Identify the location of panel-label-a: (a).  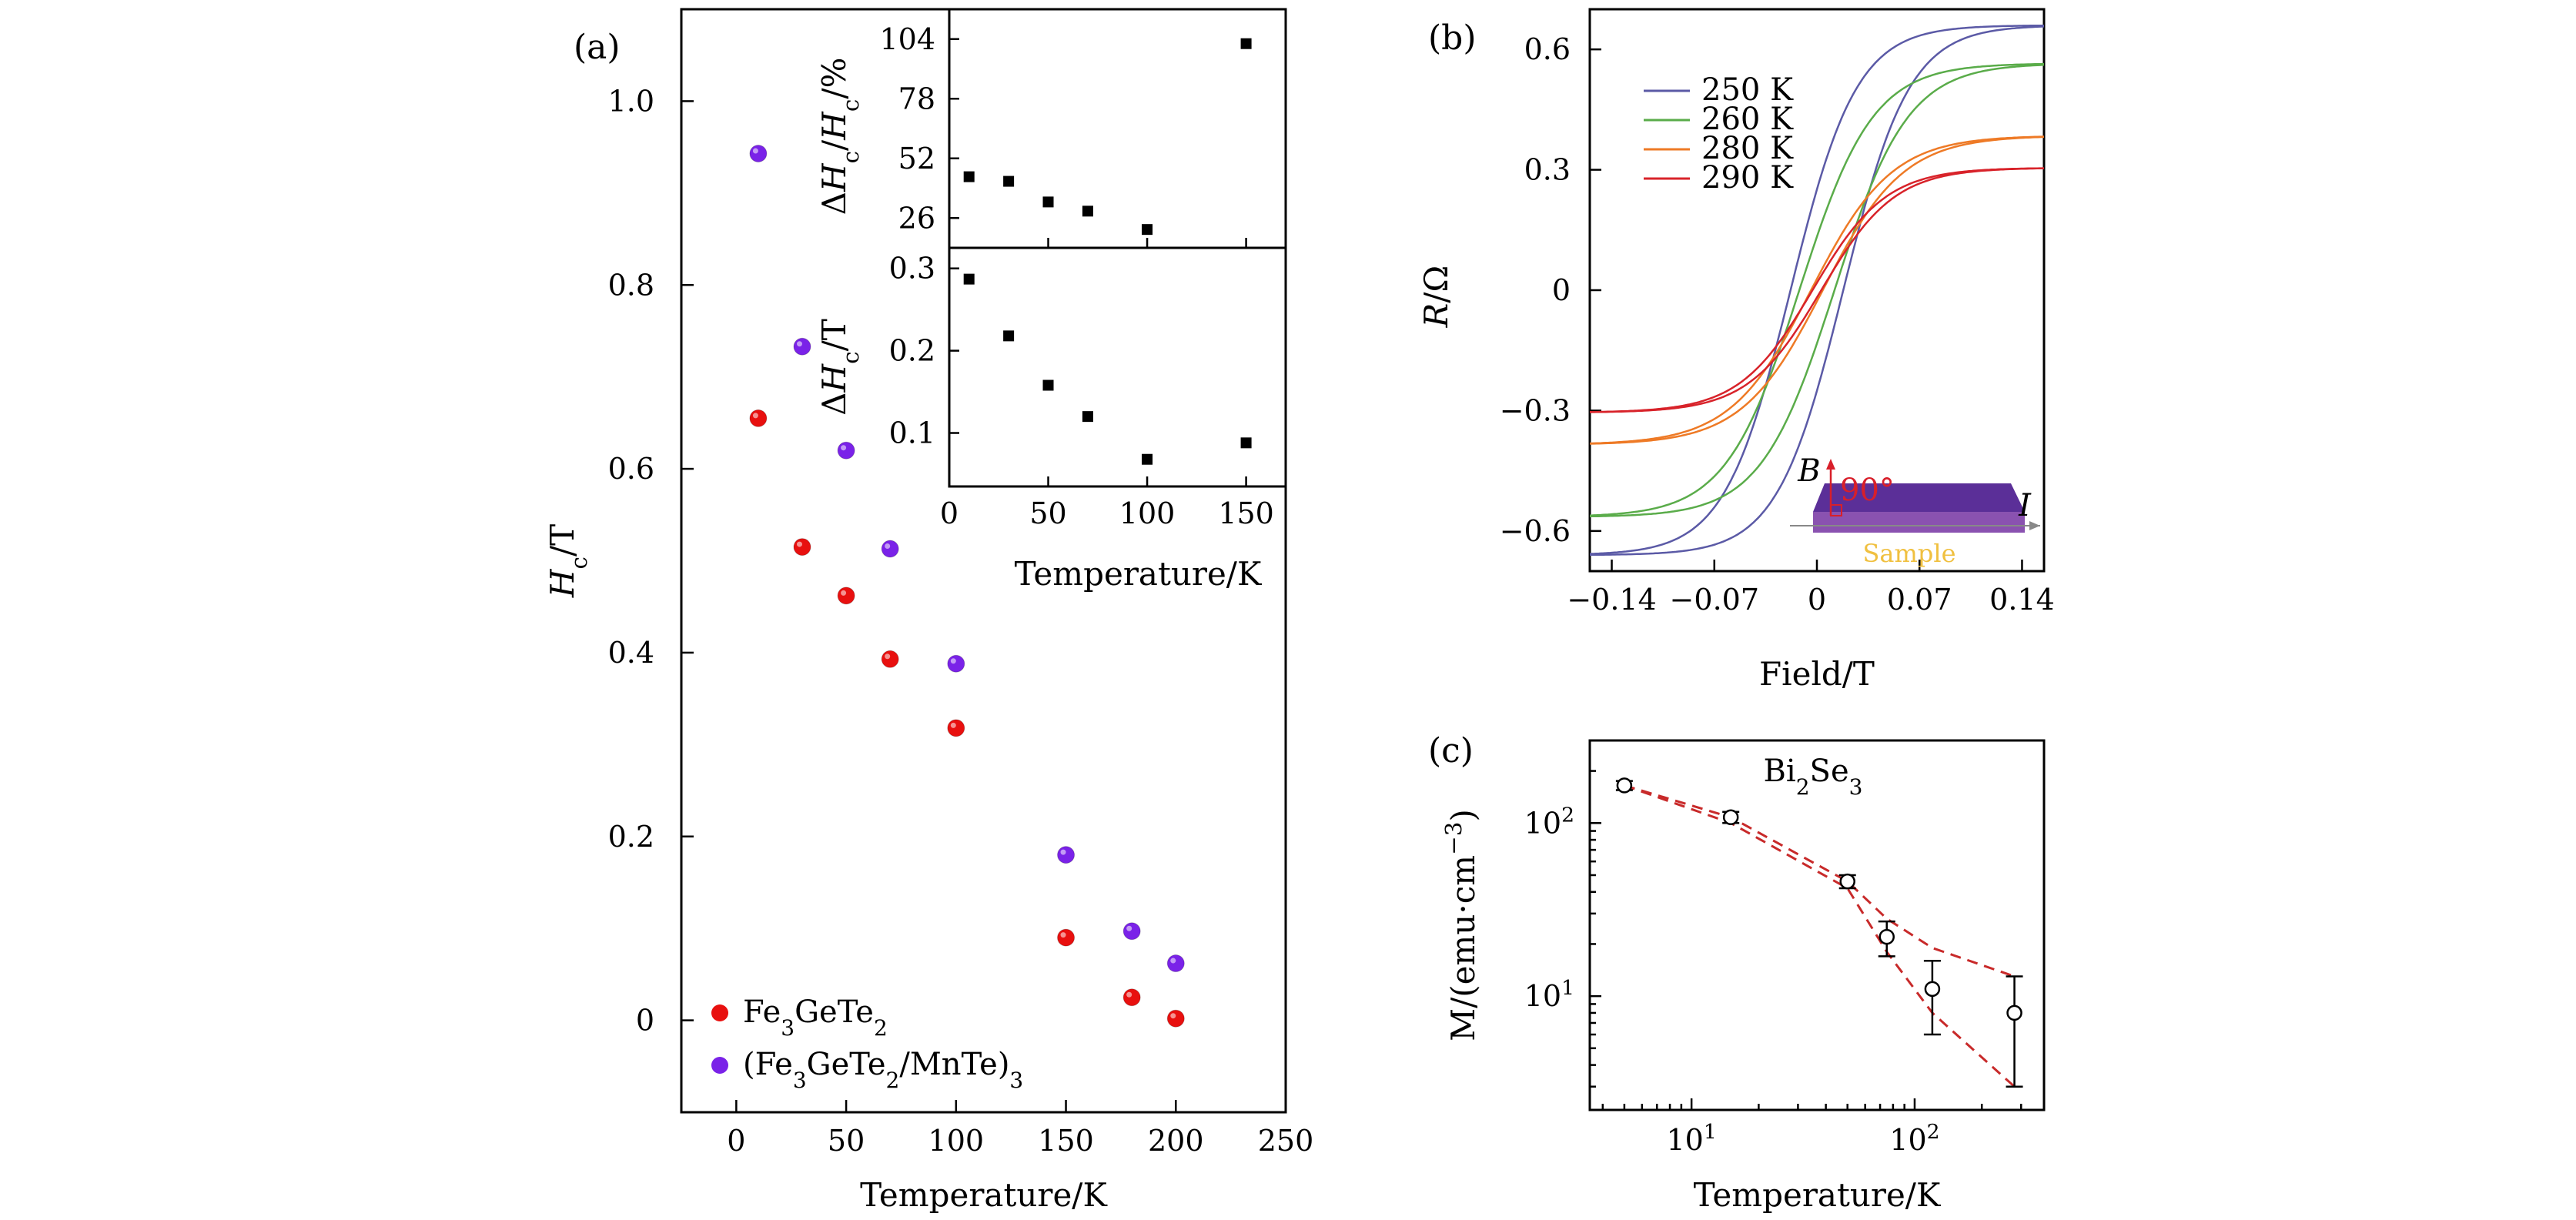
(598, 48).